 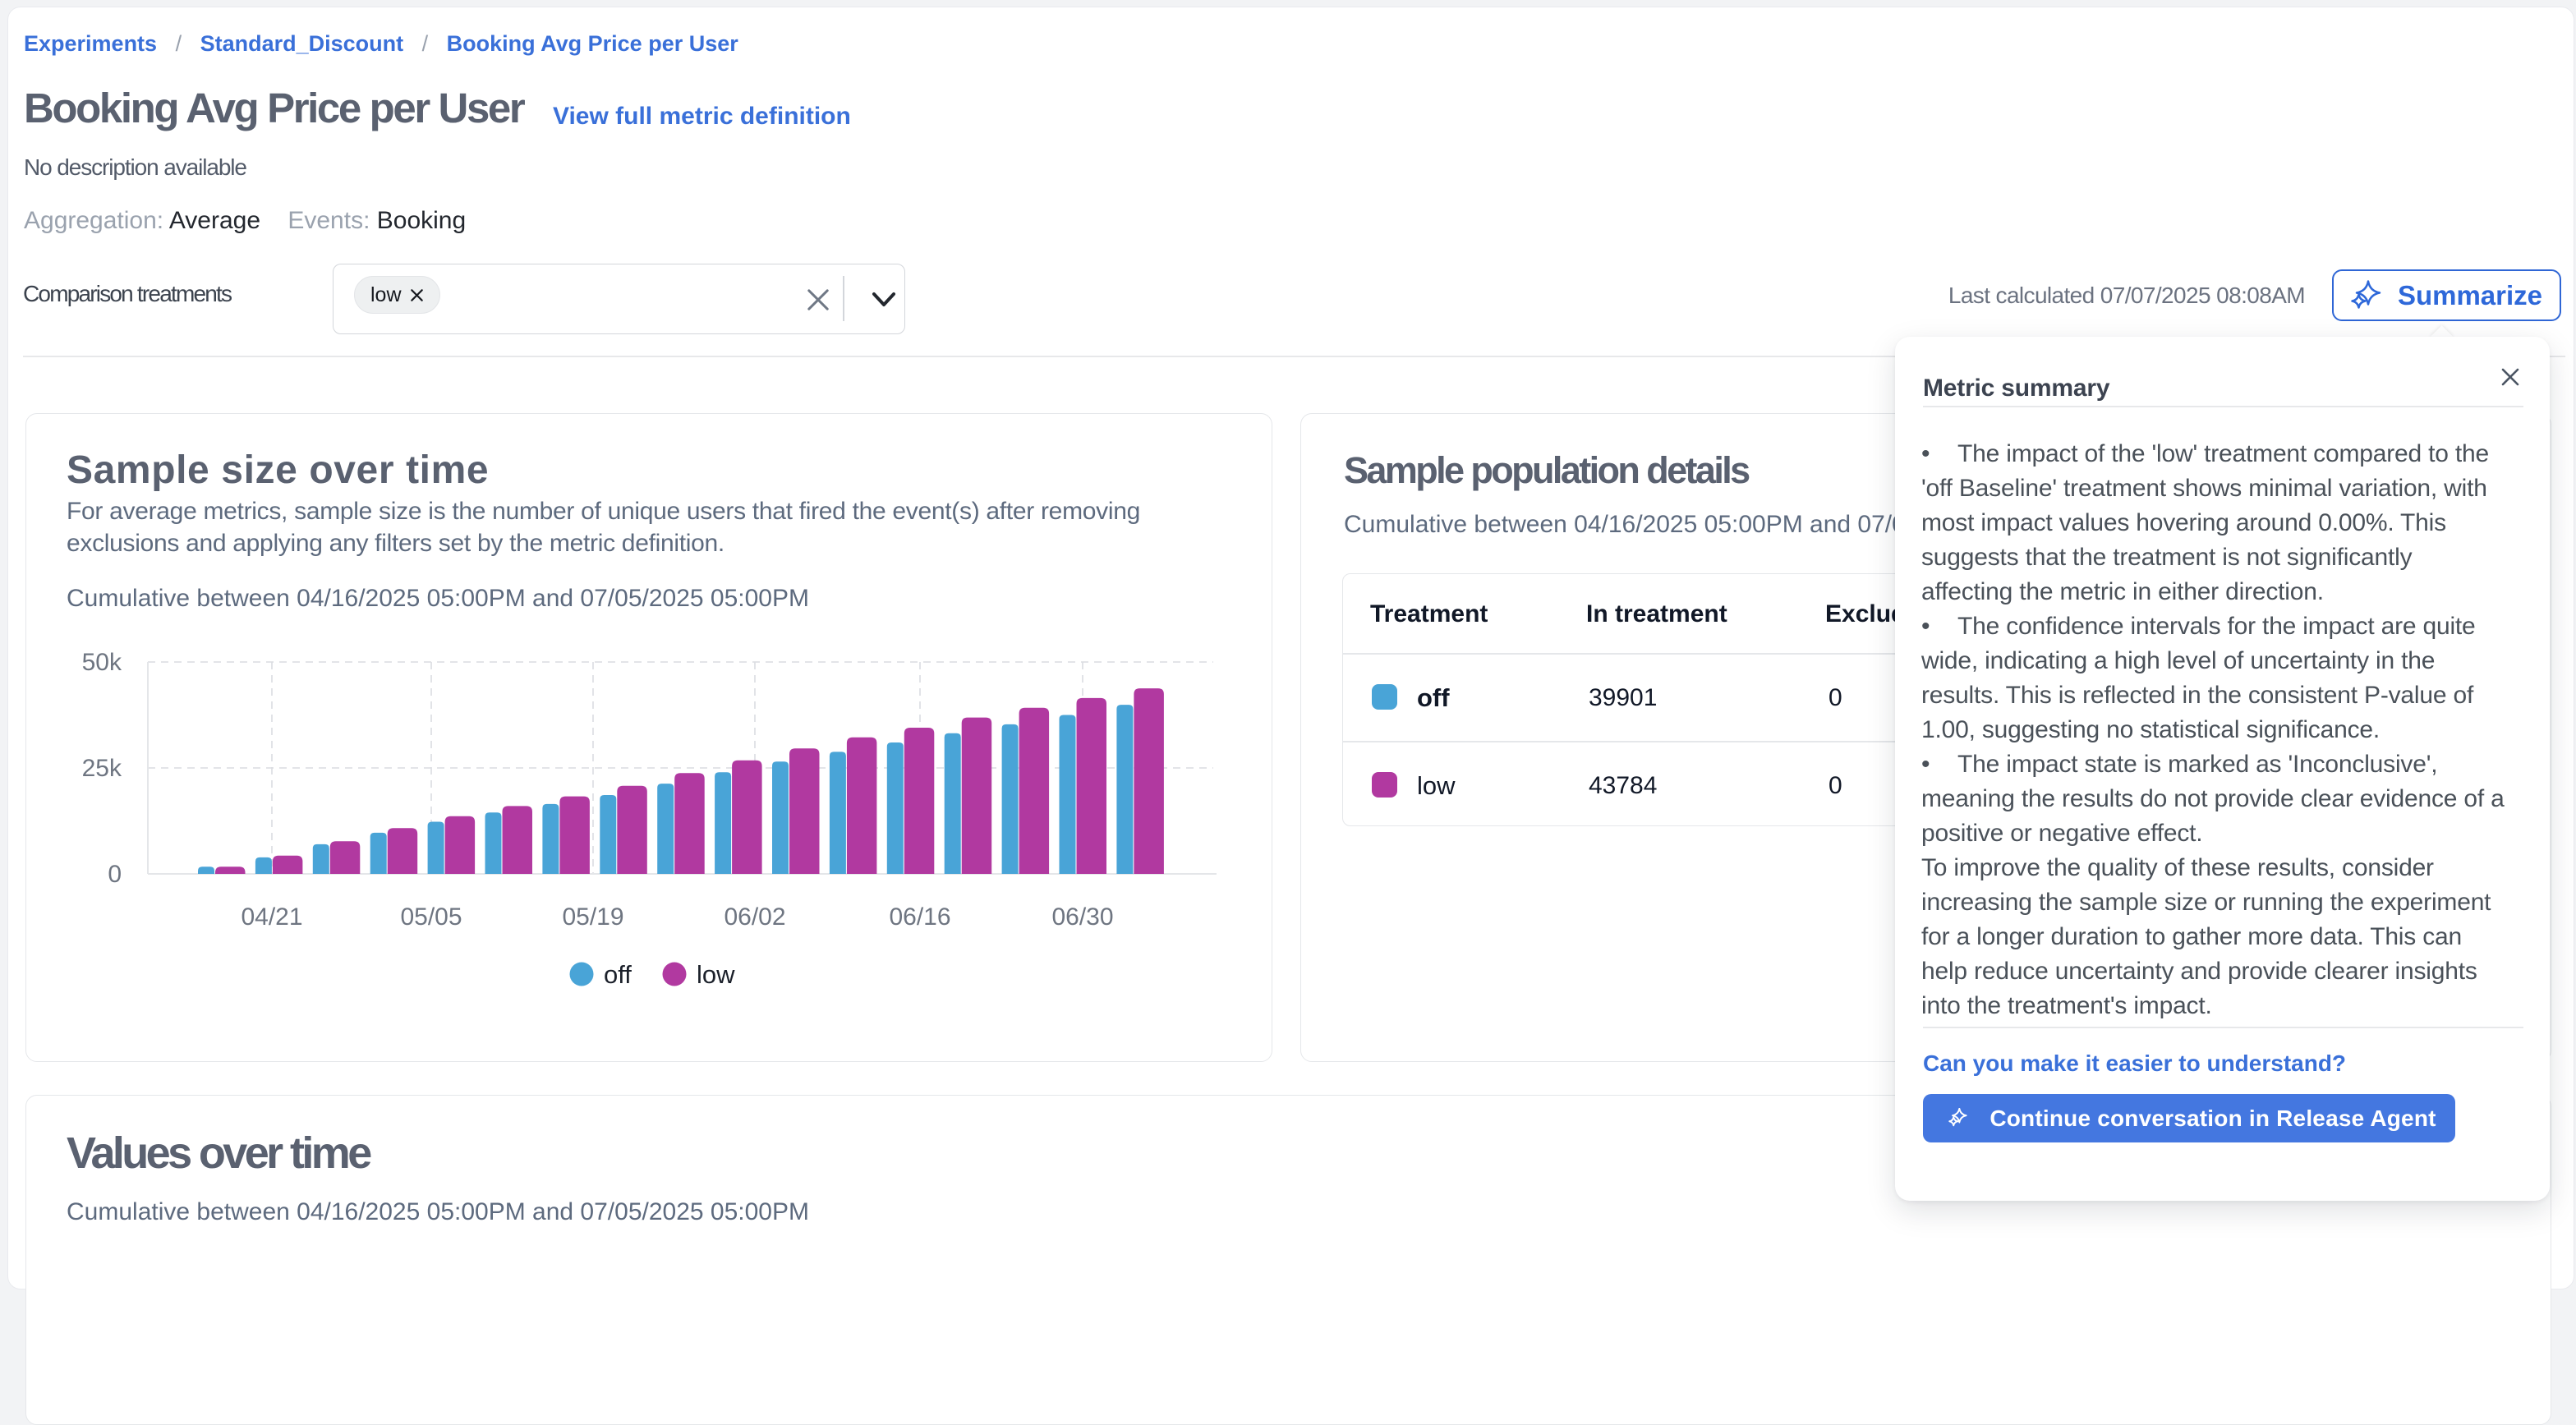 I want to click on svg-text: 06/02, so click(x=754, y=917).